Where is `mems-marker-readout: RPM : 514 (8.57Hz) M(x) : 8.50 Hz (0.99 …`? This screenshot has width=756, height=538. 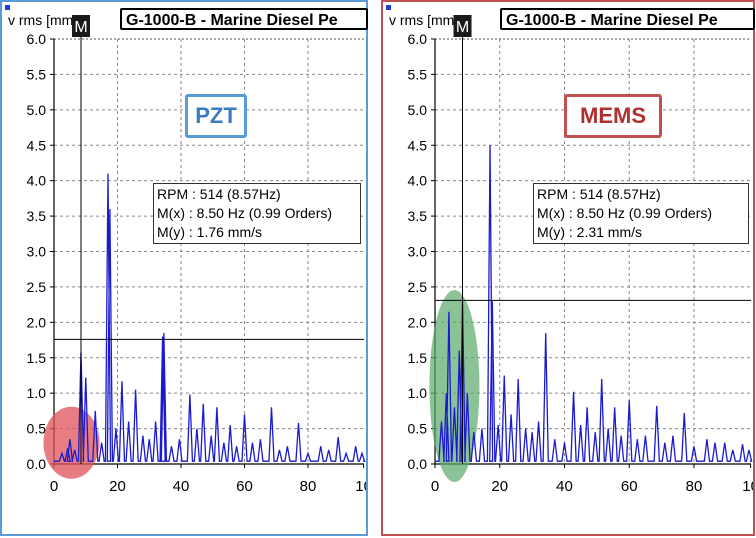 mems-marker-readout: RPM : 514 (8.57Hz) M(x) : 8.50 Hz (0.99 … is located at coordinates (641, 213).